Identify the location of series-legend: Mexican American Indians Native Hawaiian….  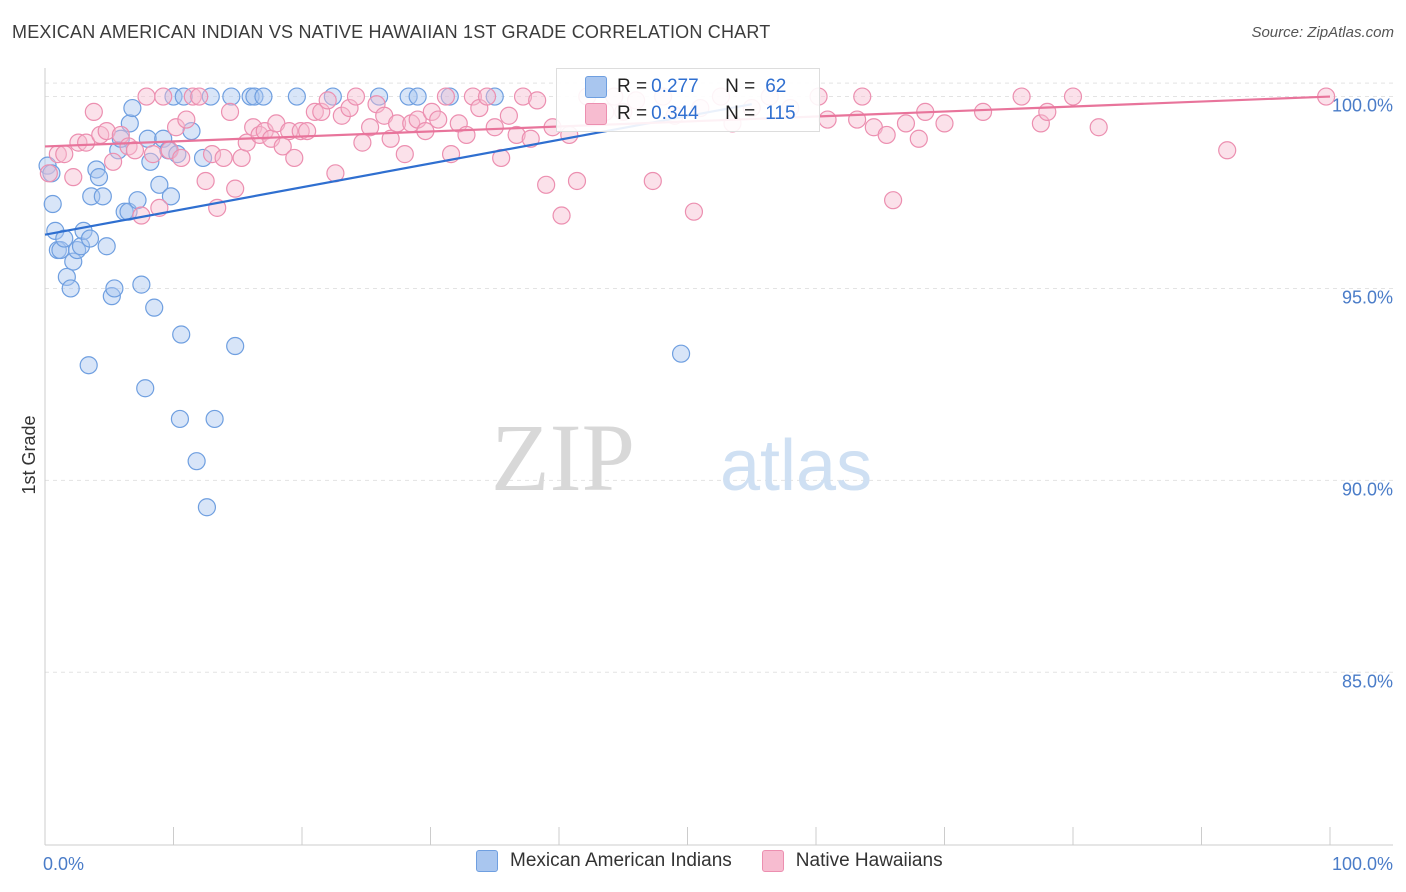
(724, 861).